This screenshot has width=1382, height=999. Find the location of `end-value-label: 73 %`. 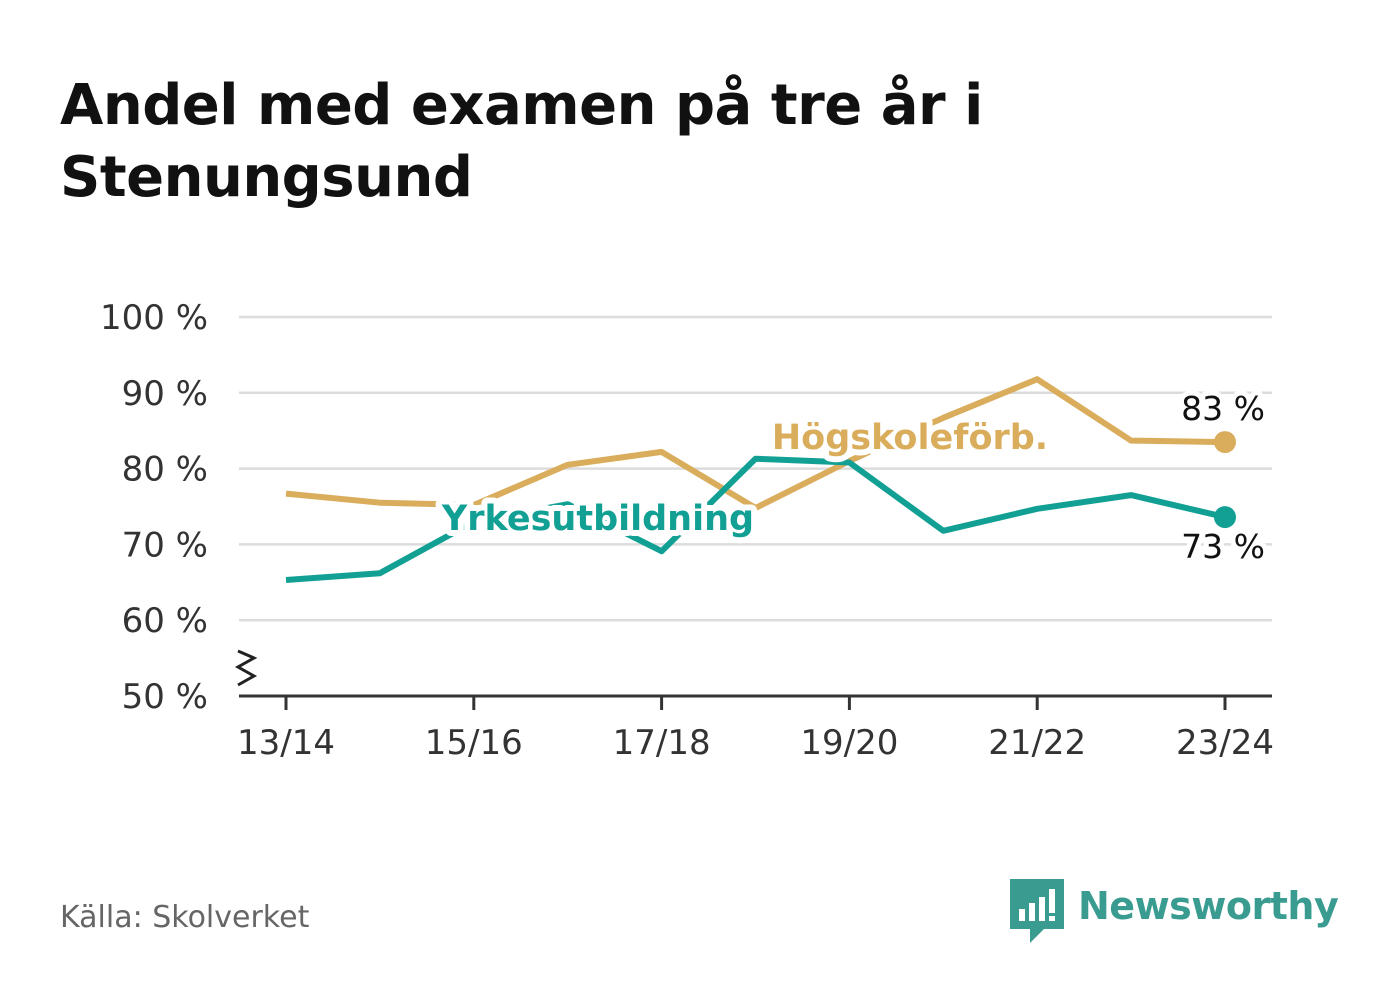

end-value-label: 73 % is located at coordinates (1223, 546).